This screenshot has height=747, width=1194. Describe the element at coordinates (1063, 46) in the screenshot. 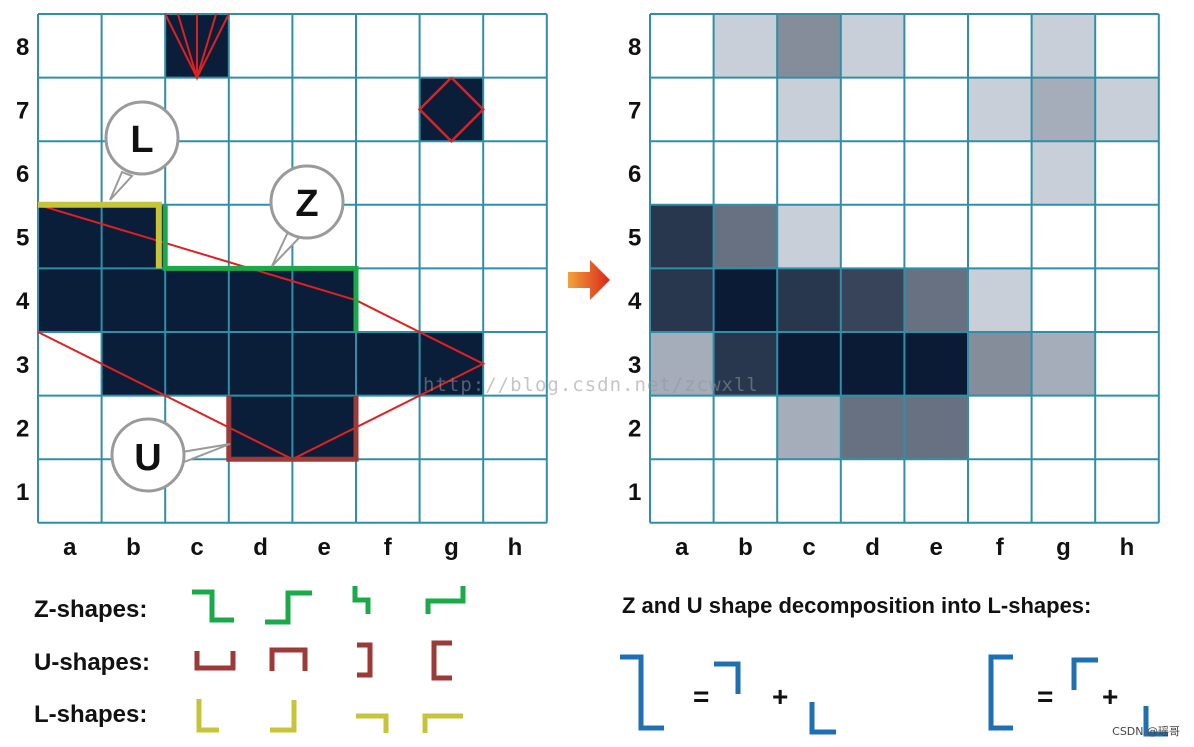

I see `grid-cell-g8` at that location.